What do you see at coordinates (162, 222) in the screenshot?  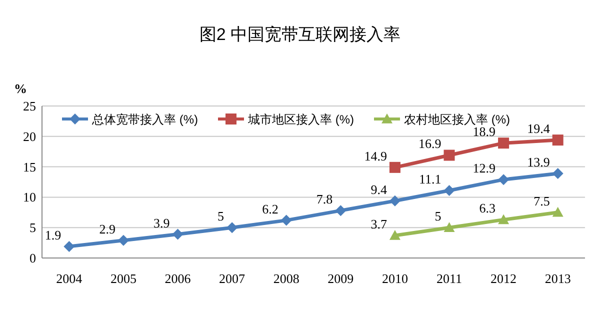 I see `data-label: 3.9` at bounding box center [162, 222].